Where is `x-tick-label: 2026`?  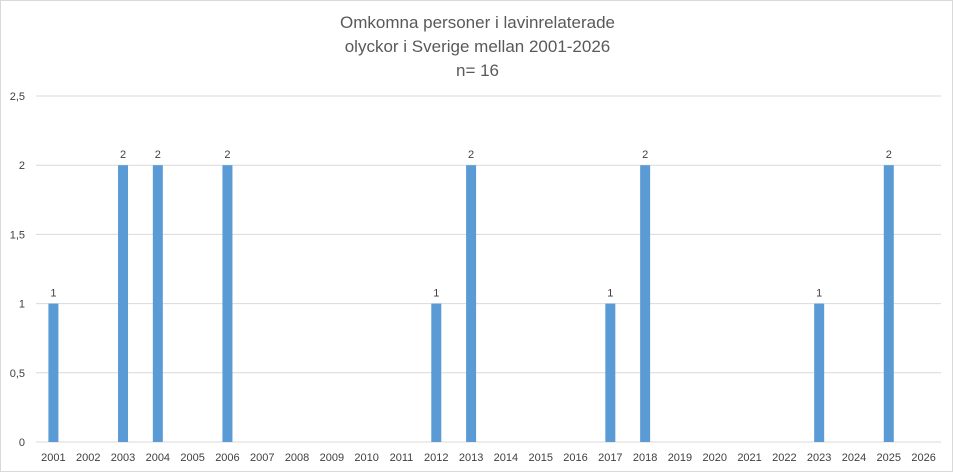 x-tick-label: 2026 is located at coordinates (923, 458).